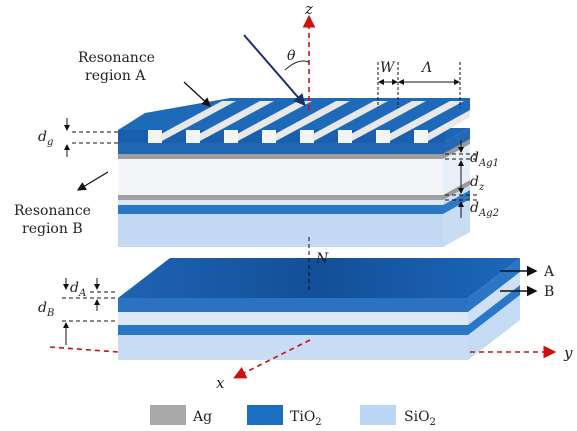 The height and width of the screenshot is (431, 577). Describe the element at coordinates (293, 330) in the screenshot. I see `lower-front-tio2-mid` at that location.